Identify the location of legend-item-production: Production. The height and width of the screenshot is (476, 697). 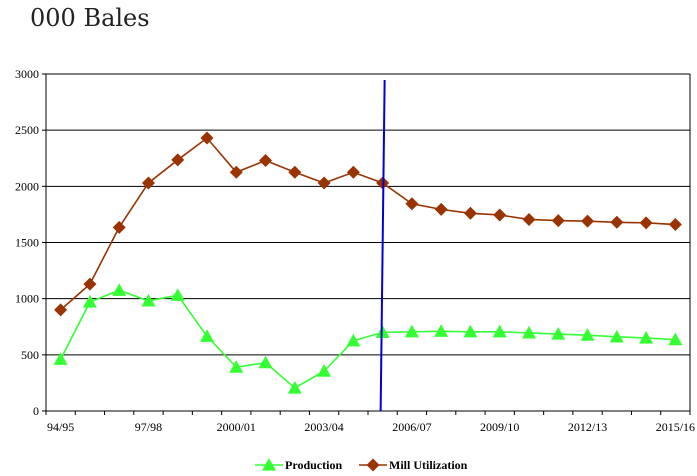
(298, 465).